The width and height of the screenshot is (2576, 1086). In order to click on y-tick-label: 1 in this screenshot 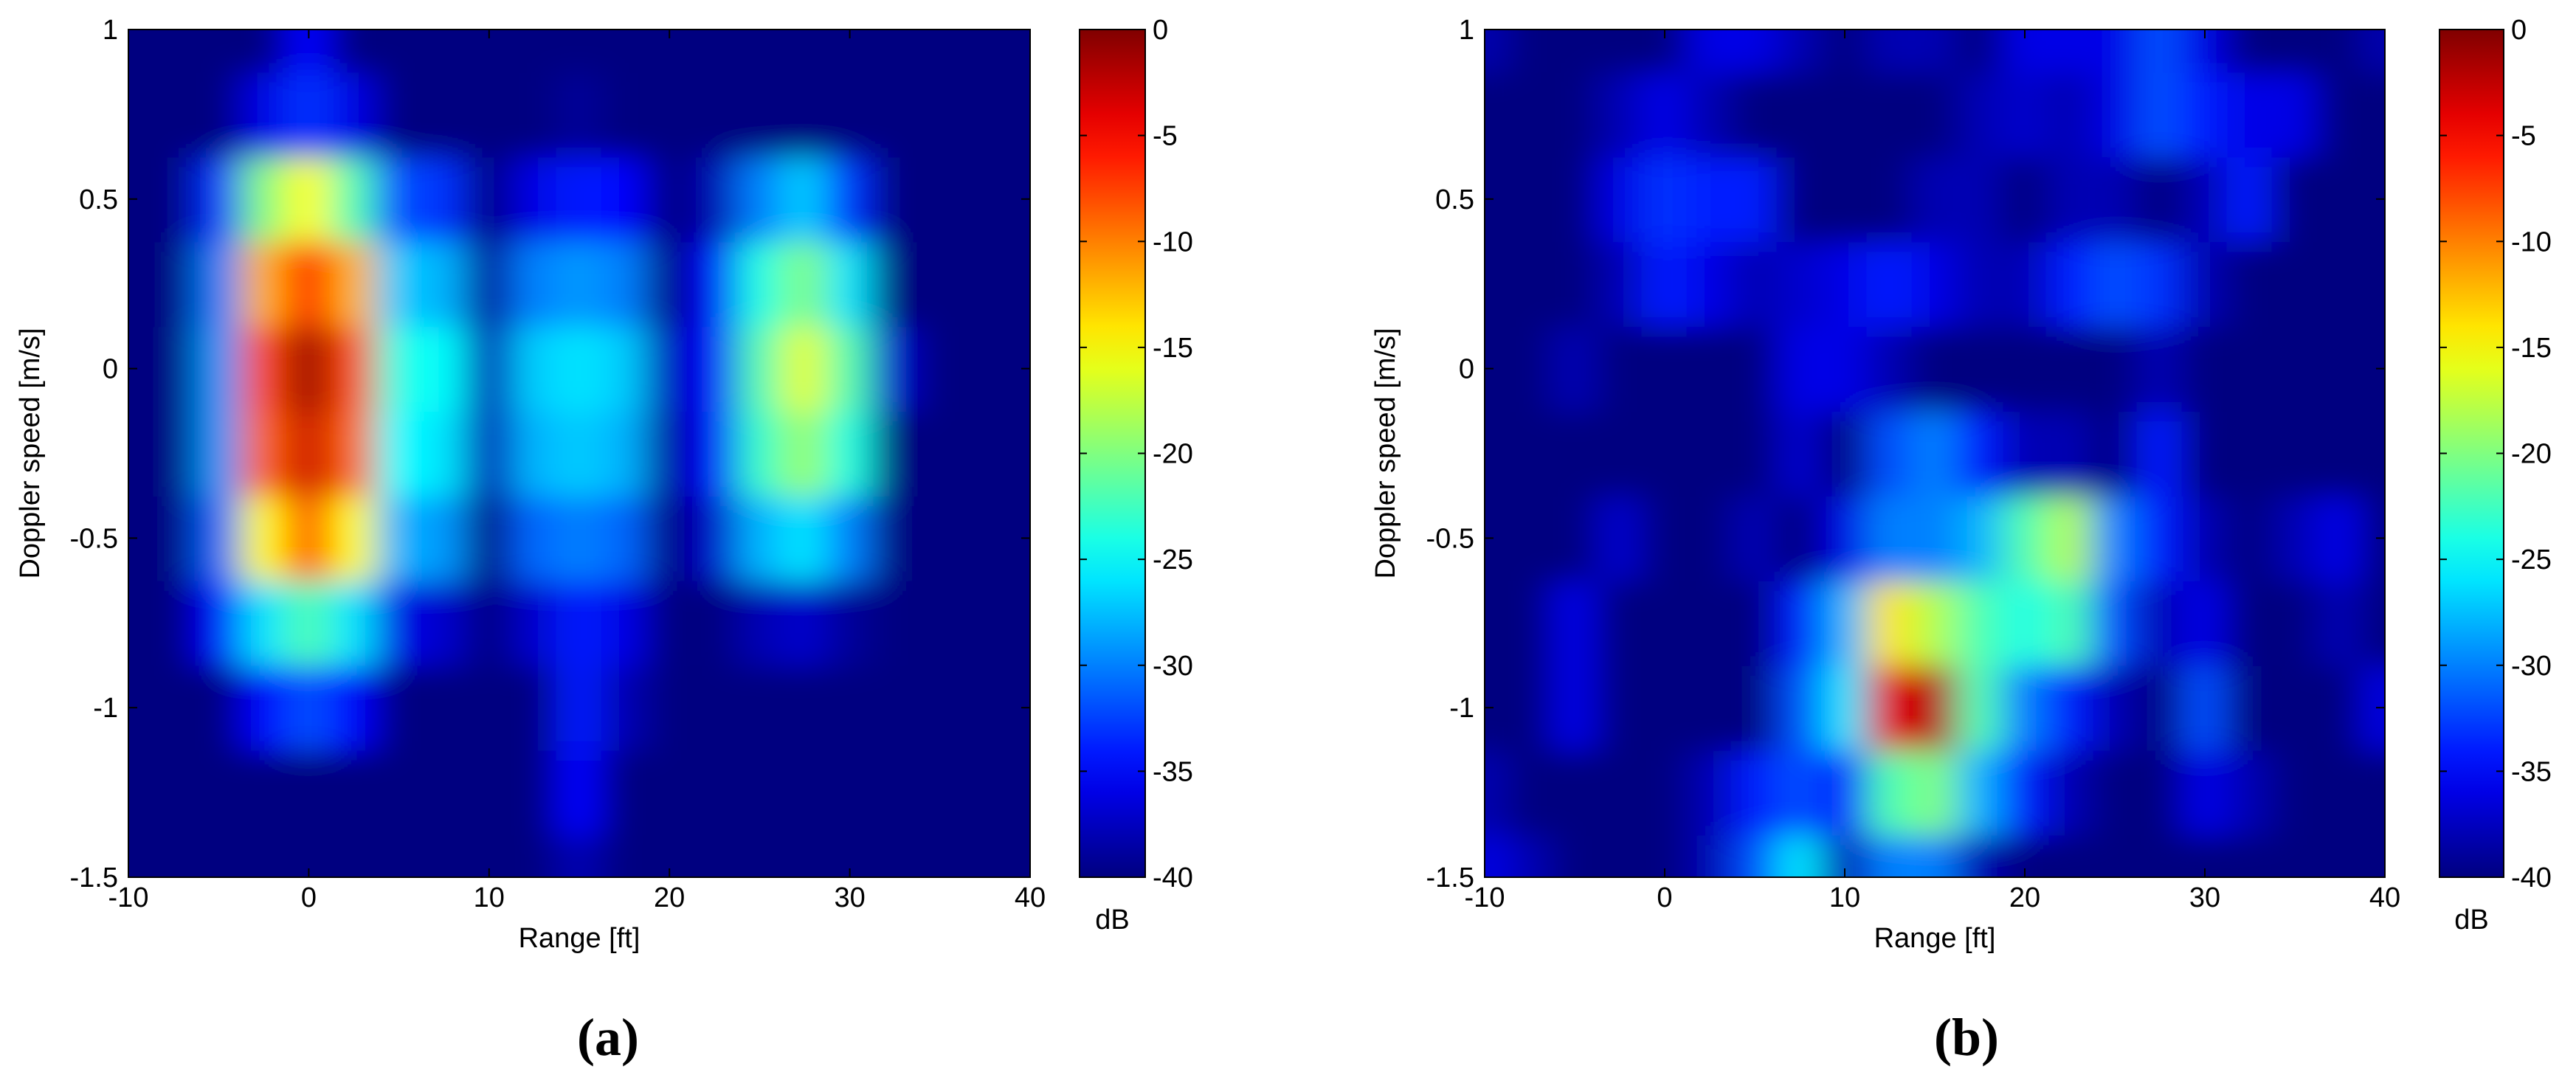, I will do `click(1467, 30)`.